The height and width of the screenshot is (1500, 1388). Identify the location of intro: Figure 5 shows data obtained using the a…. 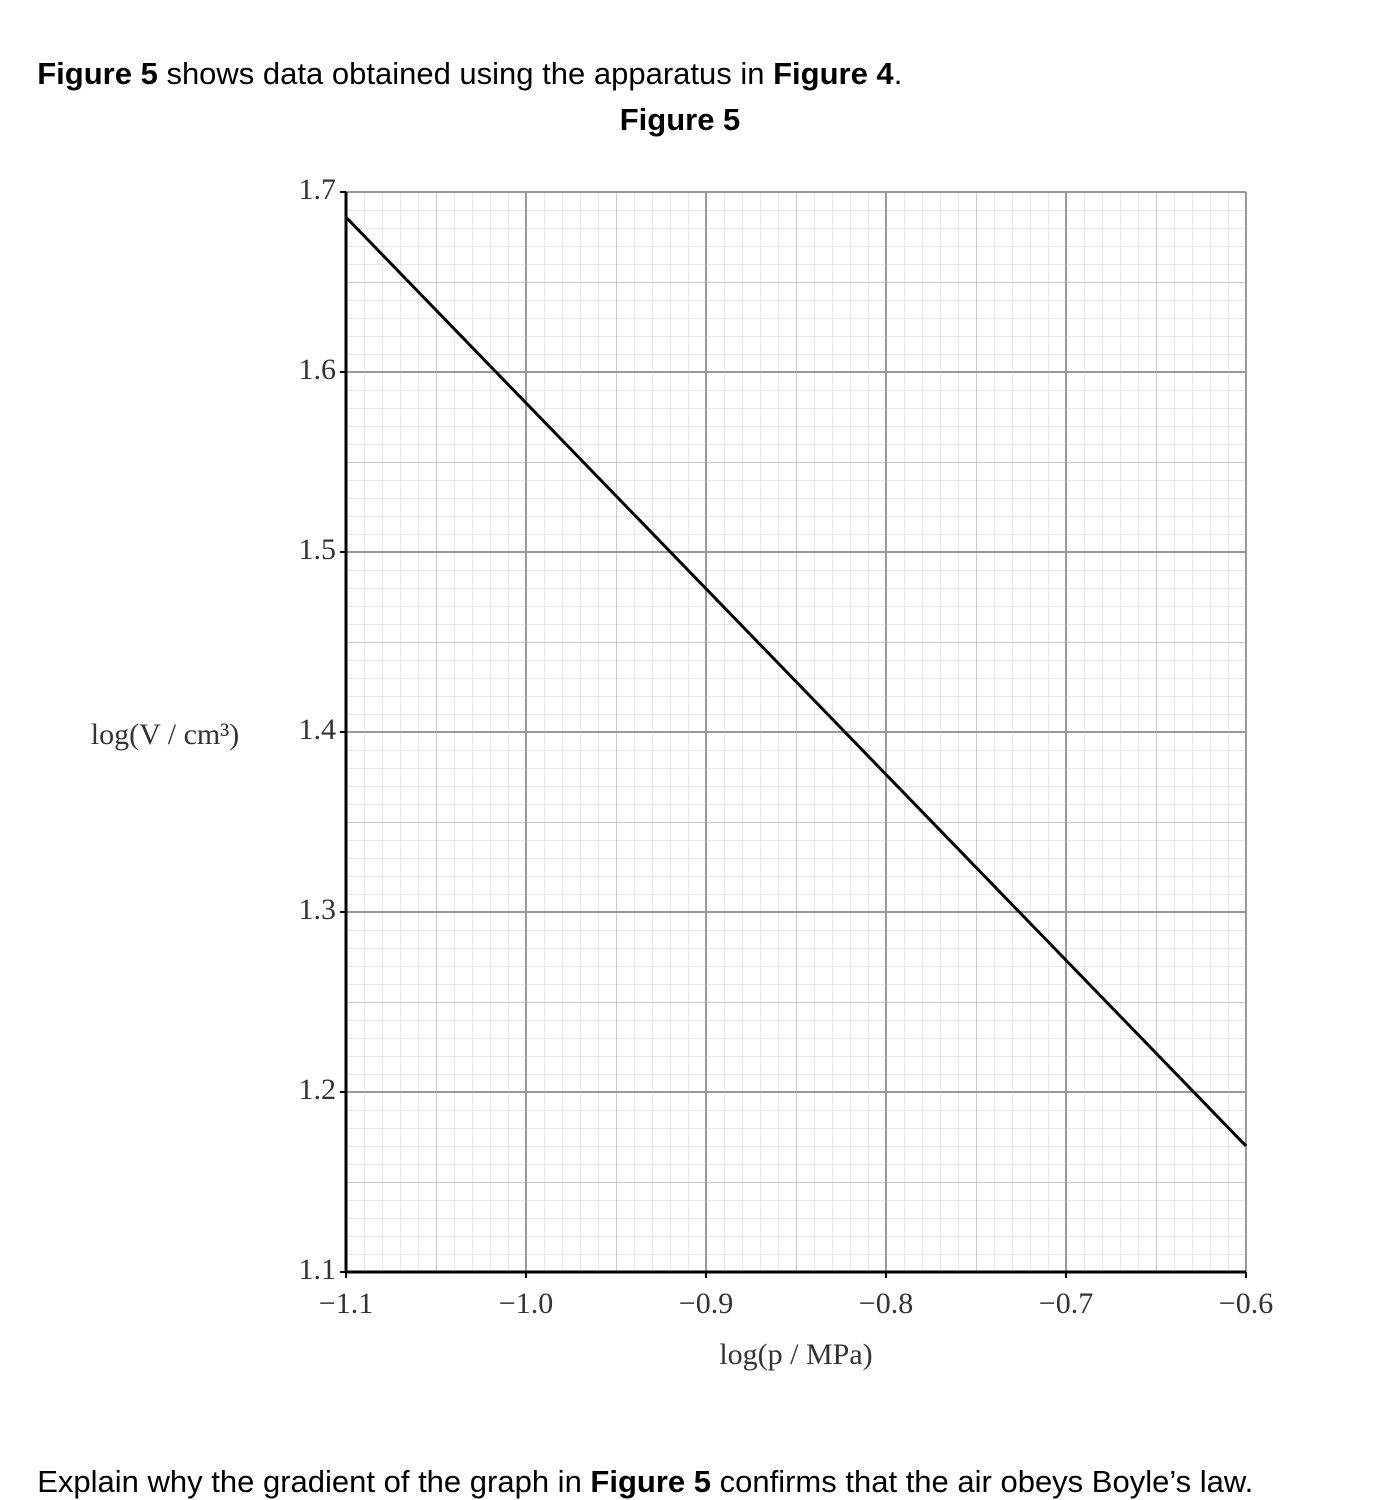
(461, 56).